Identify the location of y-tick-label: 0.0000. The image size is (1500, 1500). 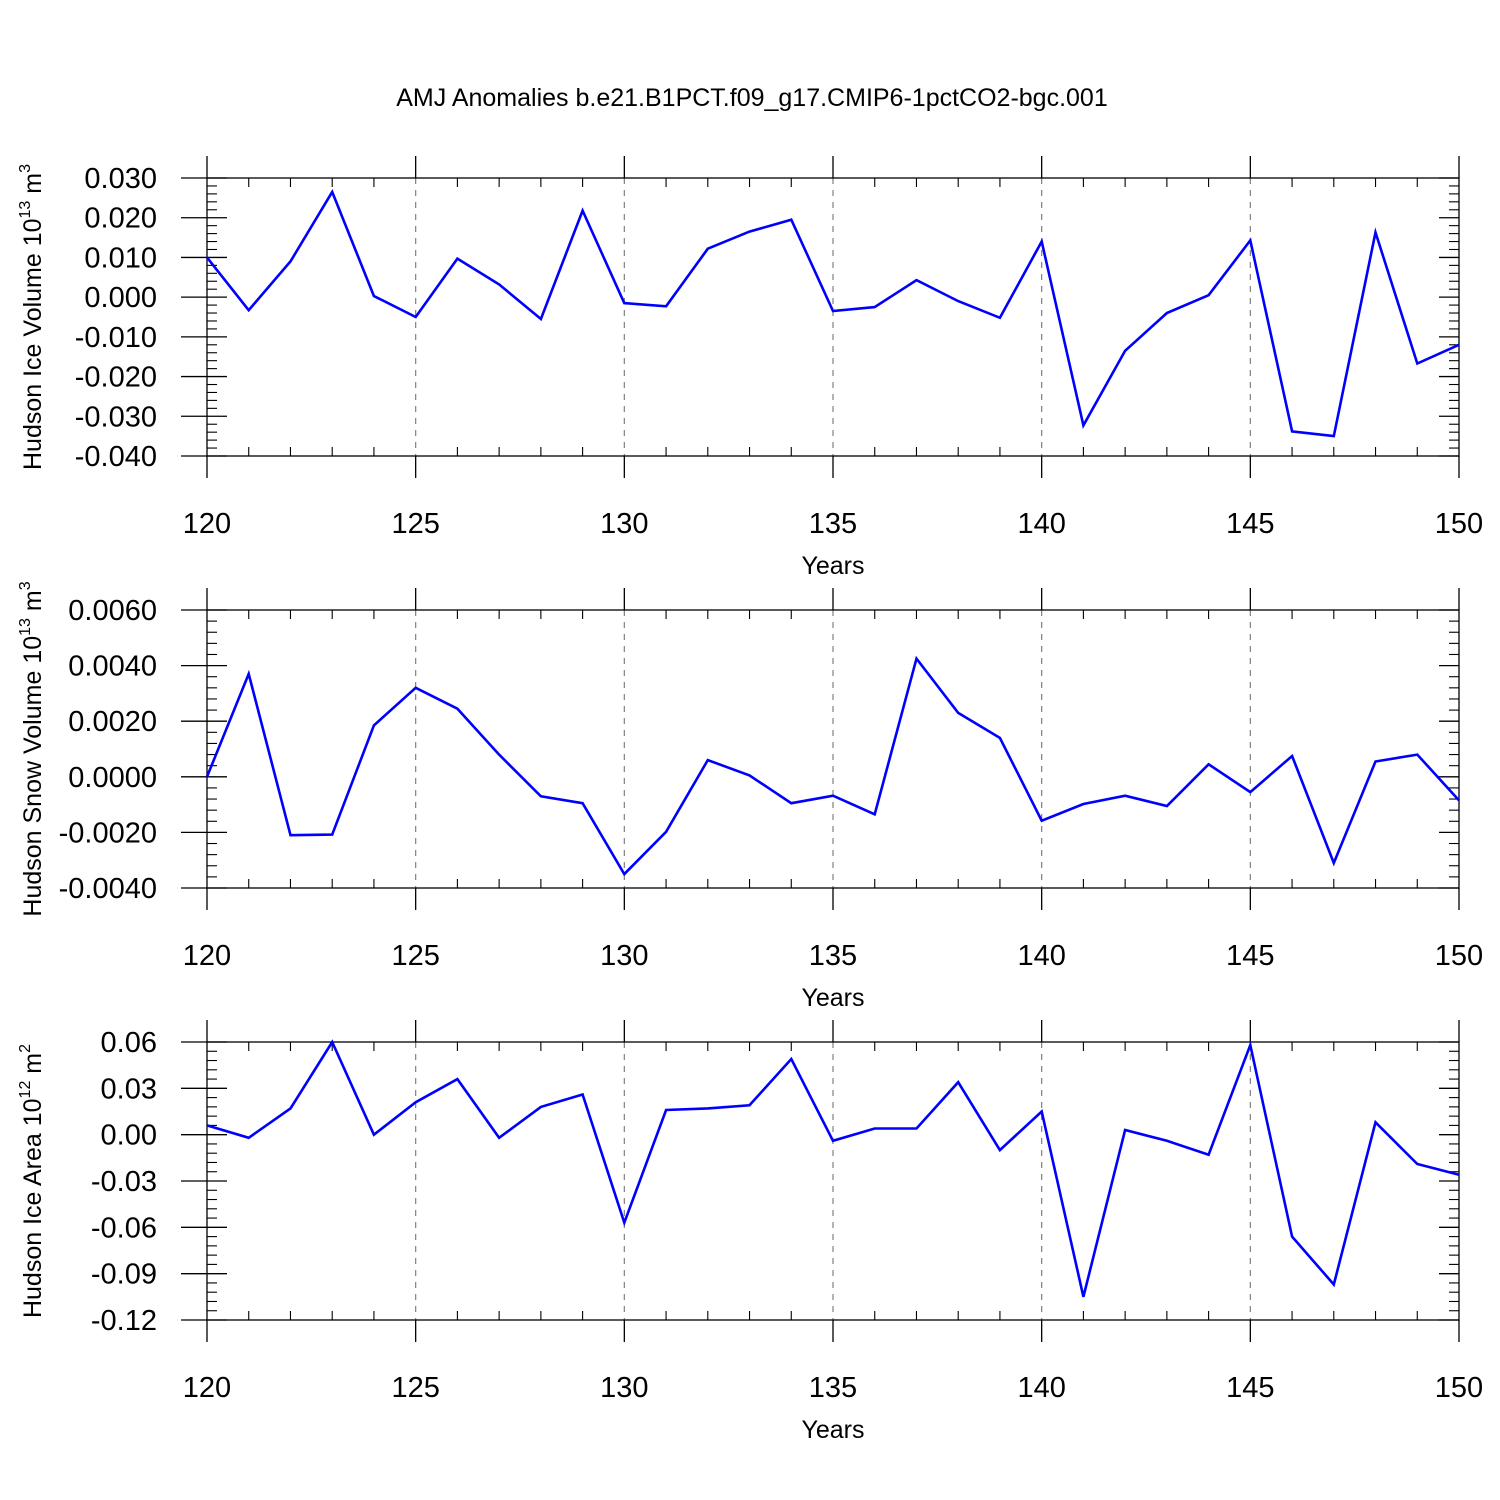
(112, 778).